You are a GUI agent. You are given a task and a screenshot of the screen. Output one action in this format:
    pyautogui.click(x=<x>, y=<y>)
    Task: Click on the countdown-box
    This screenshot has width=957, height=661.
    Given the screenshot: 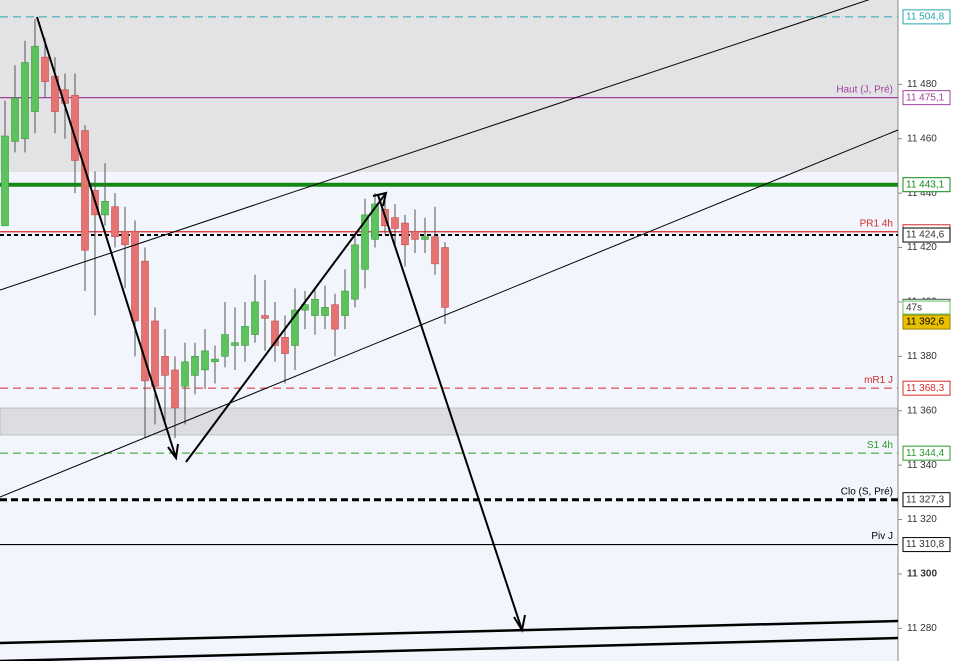 What is the action you would take?
    pyautogui.click(x=926, y=307)
    